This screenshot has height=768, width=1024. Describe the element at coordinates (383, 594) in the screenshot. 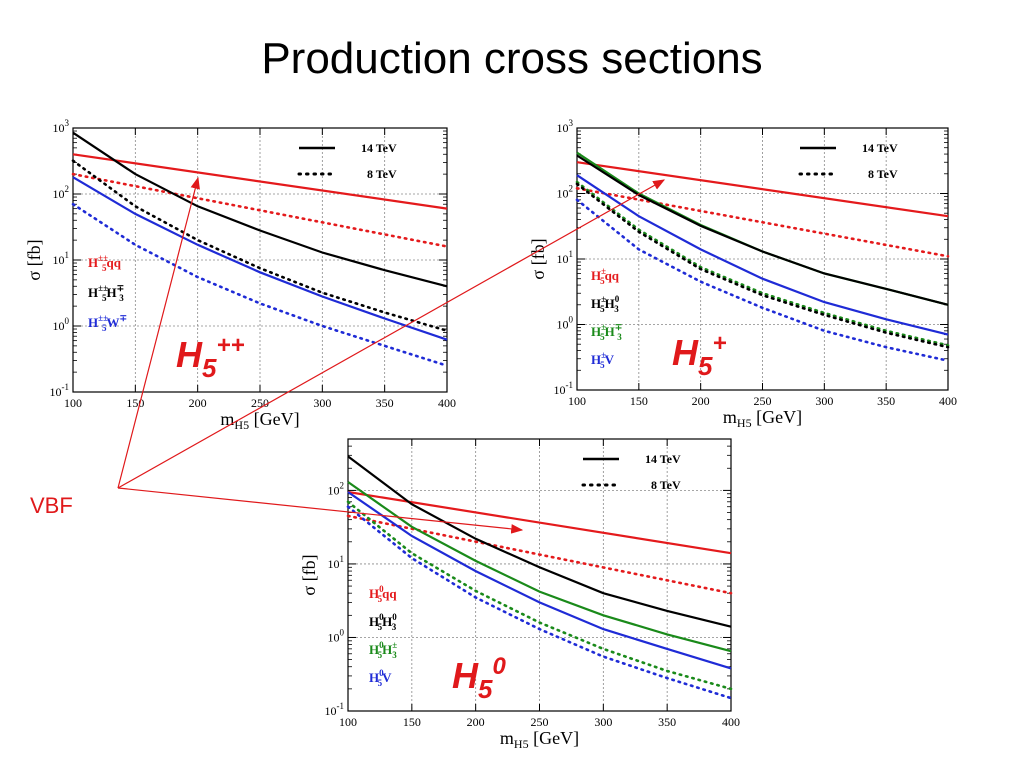

I see `process-label: H0 5qq` at that location.